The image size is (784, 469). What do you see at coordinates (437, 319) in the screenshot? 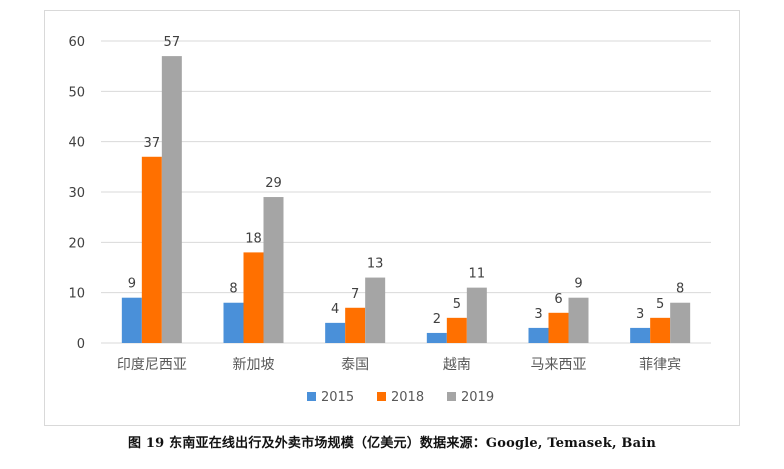
I see `data-label: 2` at bounding box center [437, 319].